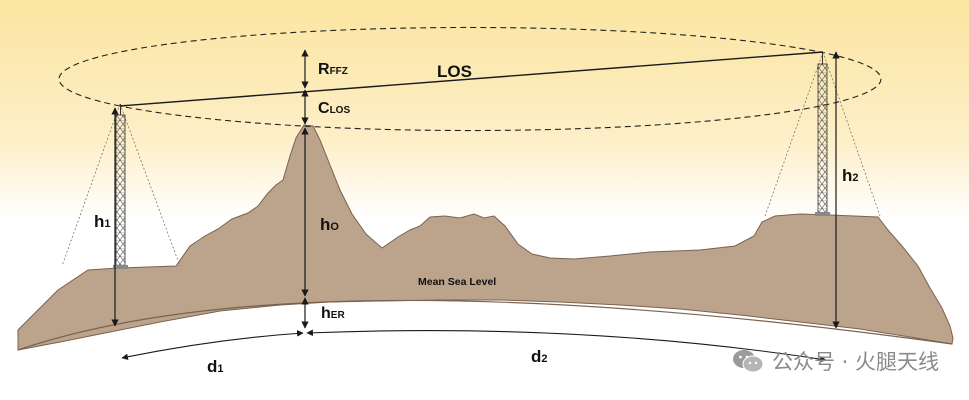 The image size is (969, 400). What do you see at coordinates (748, 361) in the screenshot?
I see `wechat-icon` at bounding box center [748, 361].